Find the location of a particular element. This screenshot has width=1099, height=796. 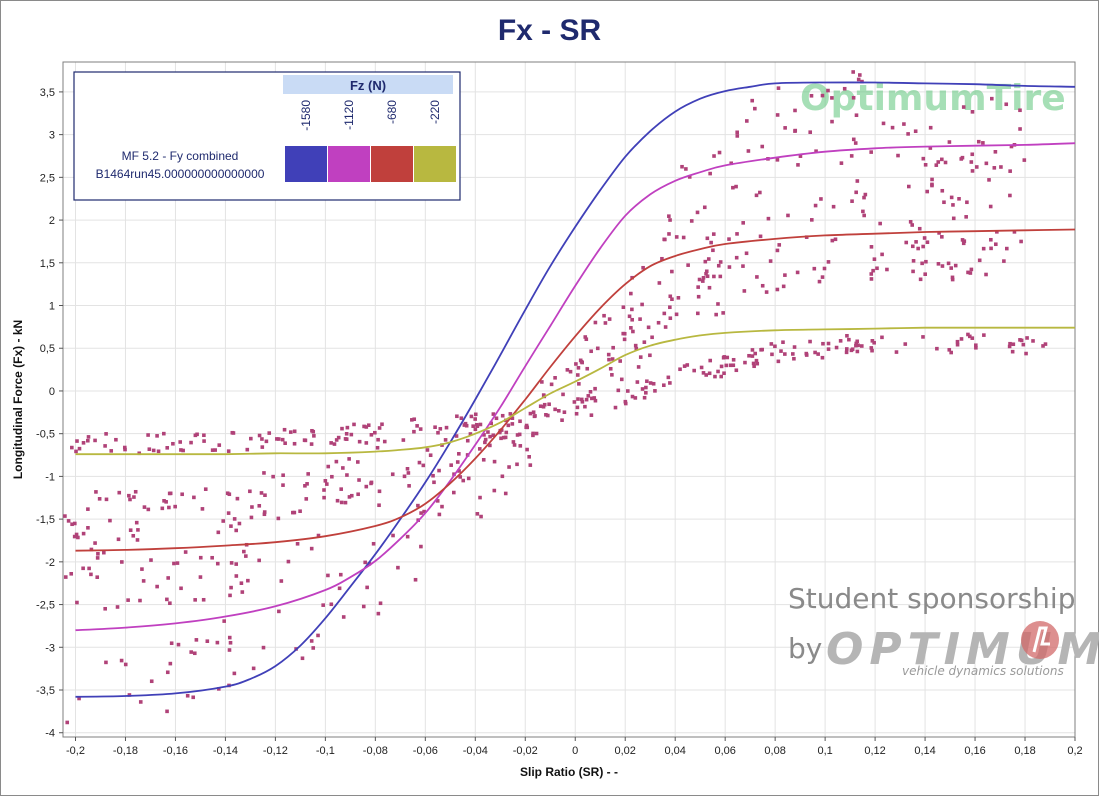

y-tick-label: 1 is located at coordinates (52, 307).